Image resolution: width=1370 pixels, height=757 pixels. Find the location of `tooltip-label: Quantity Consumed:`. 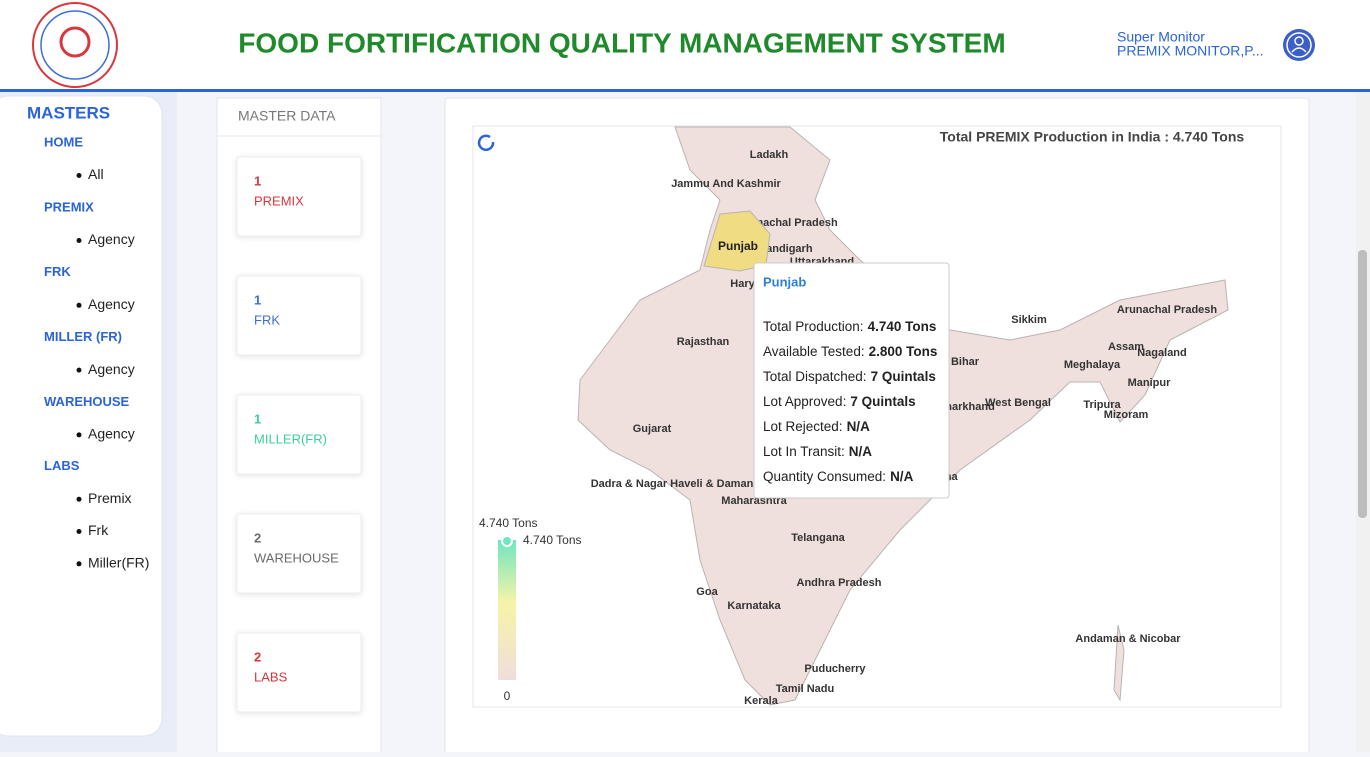

tooltip-label: Quantity Consumed: is located at coordinates (824, 476).